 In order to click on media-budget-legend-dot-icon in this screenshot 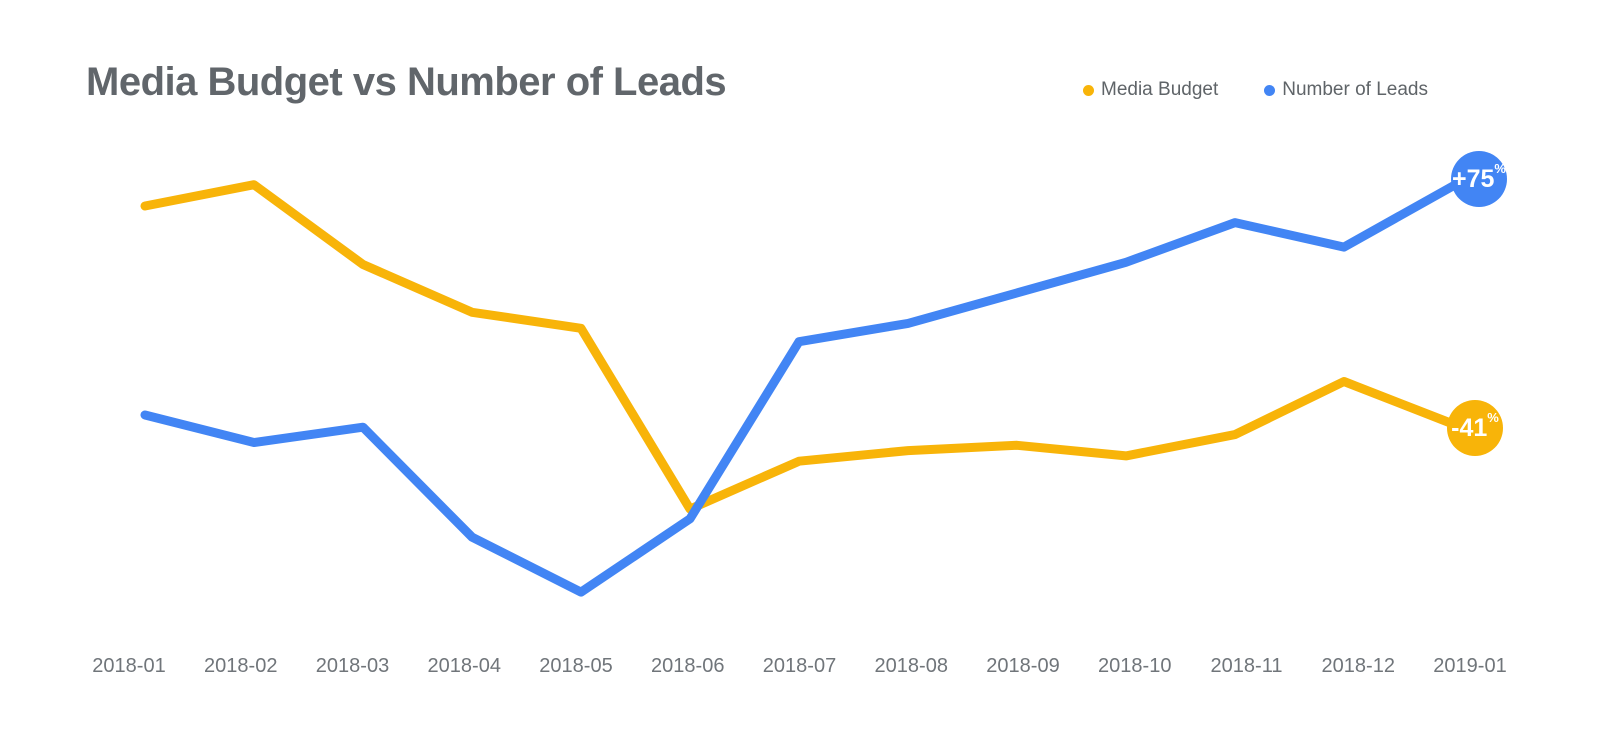, I will do `click(1088, 90)`.